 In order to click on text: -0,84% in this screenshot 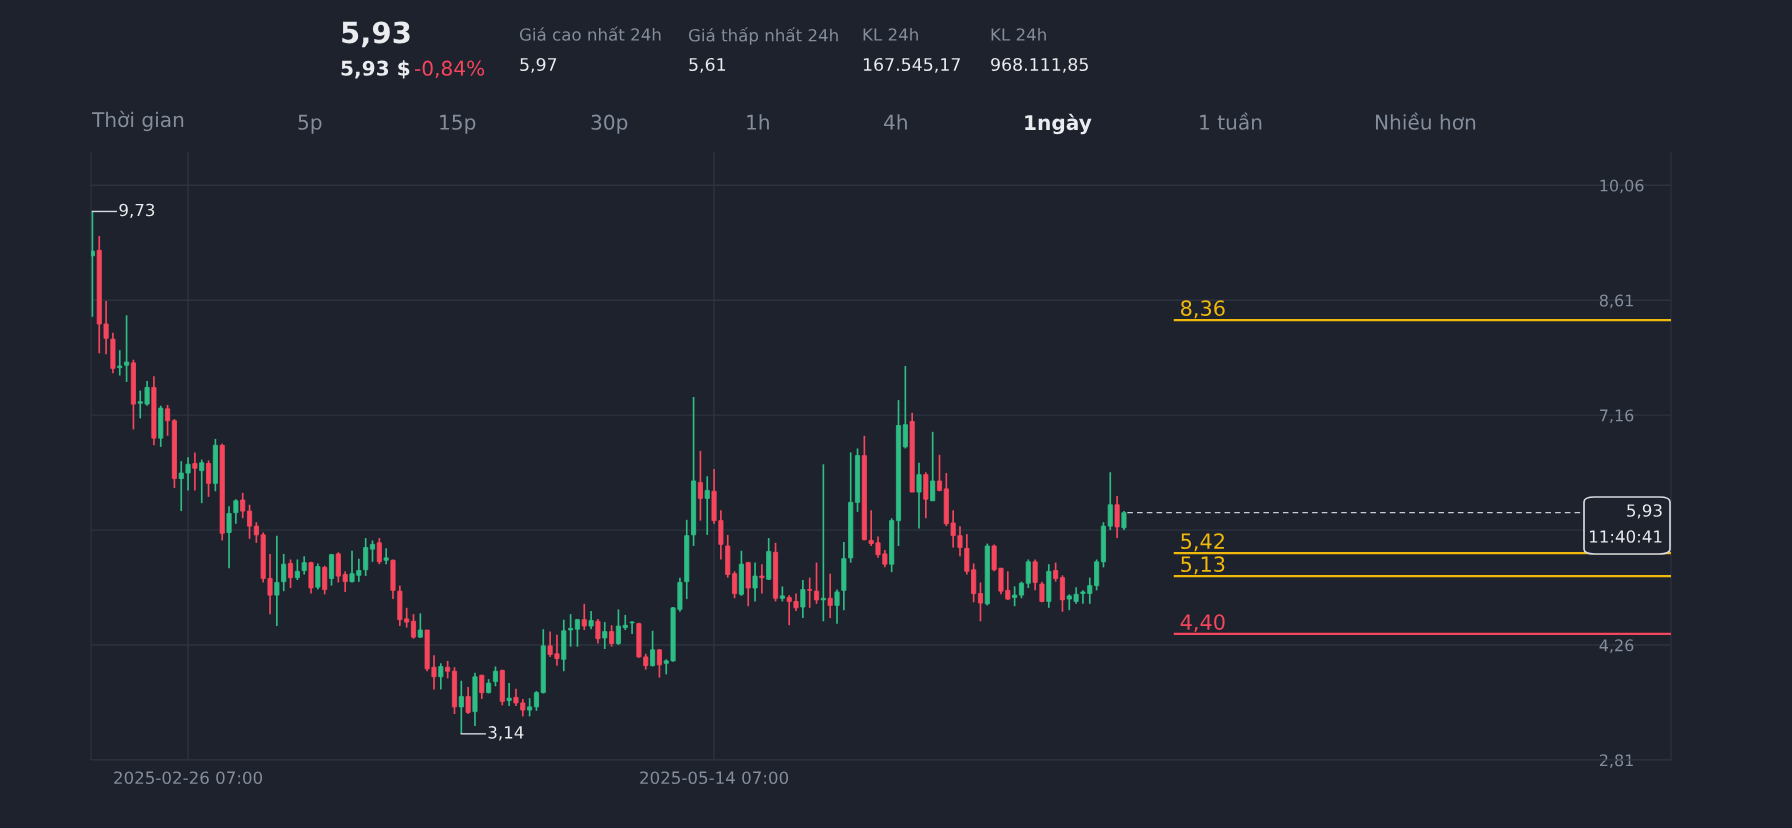, I will do `click(449, 69)`.